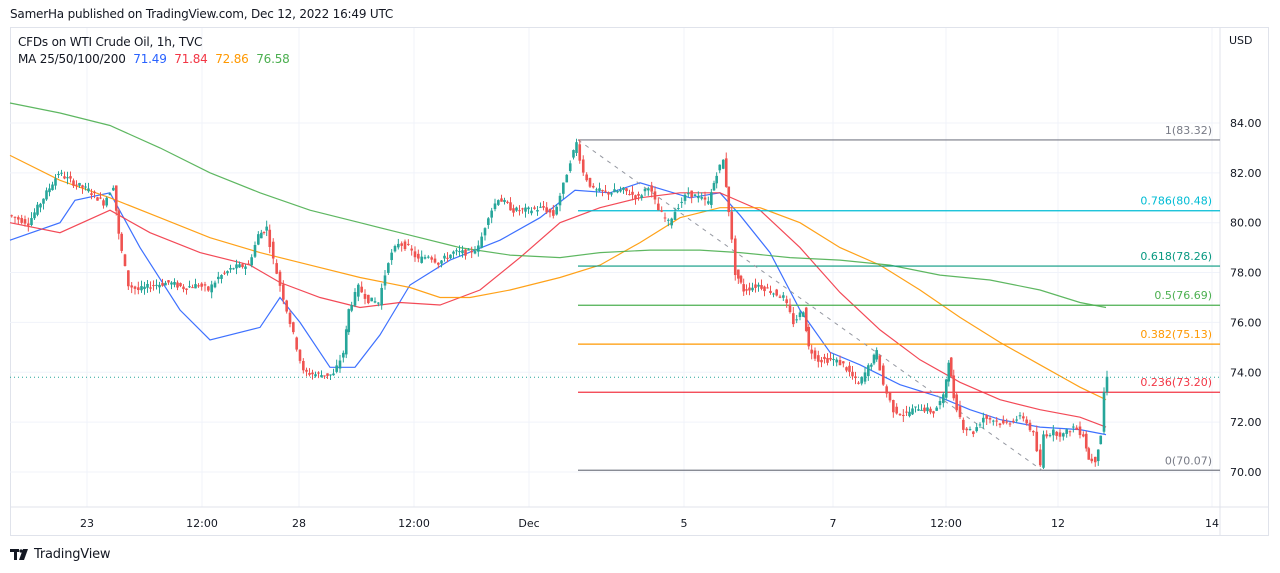  I want to click on svg-text: 82.00, so click(1246, 173).